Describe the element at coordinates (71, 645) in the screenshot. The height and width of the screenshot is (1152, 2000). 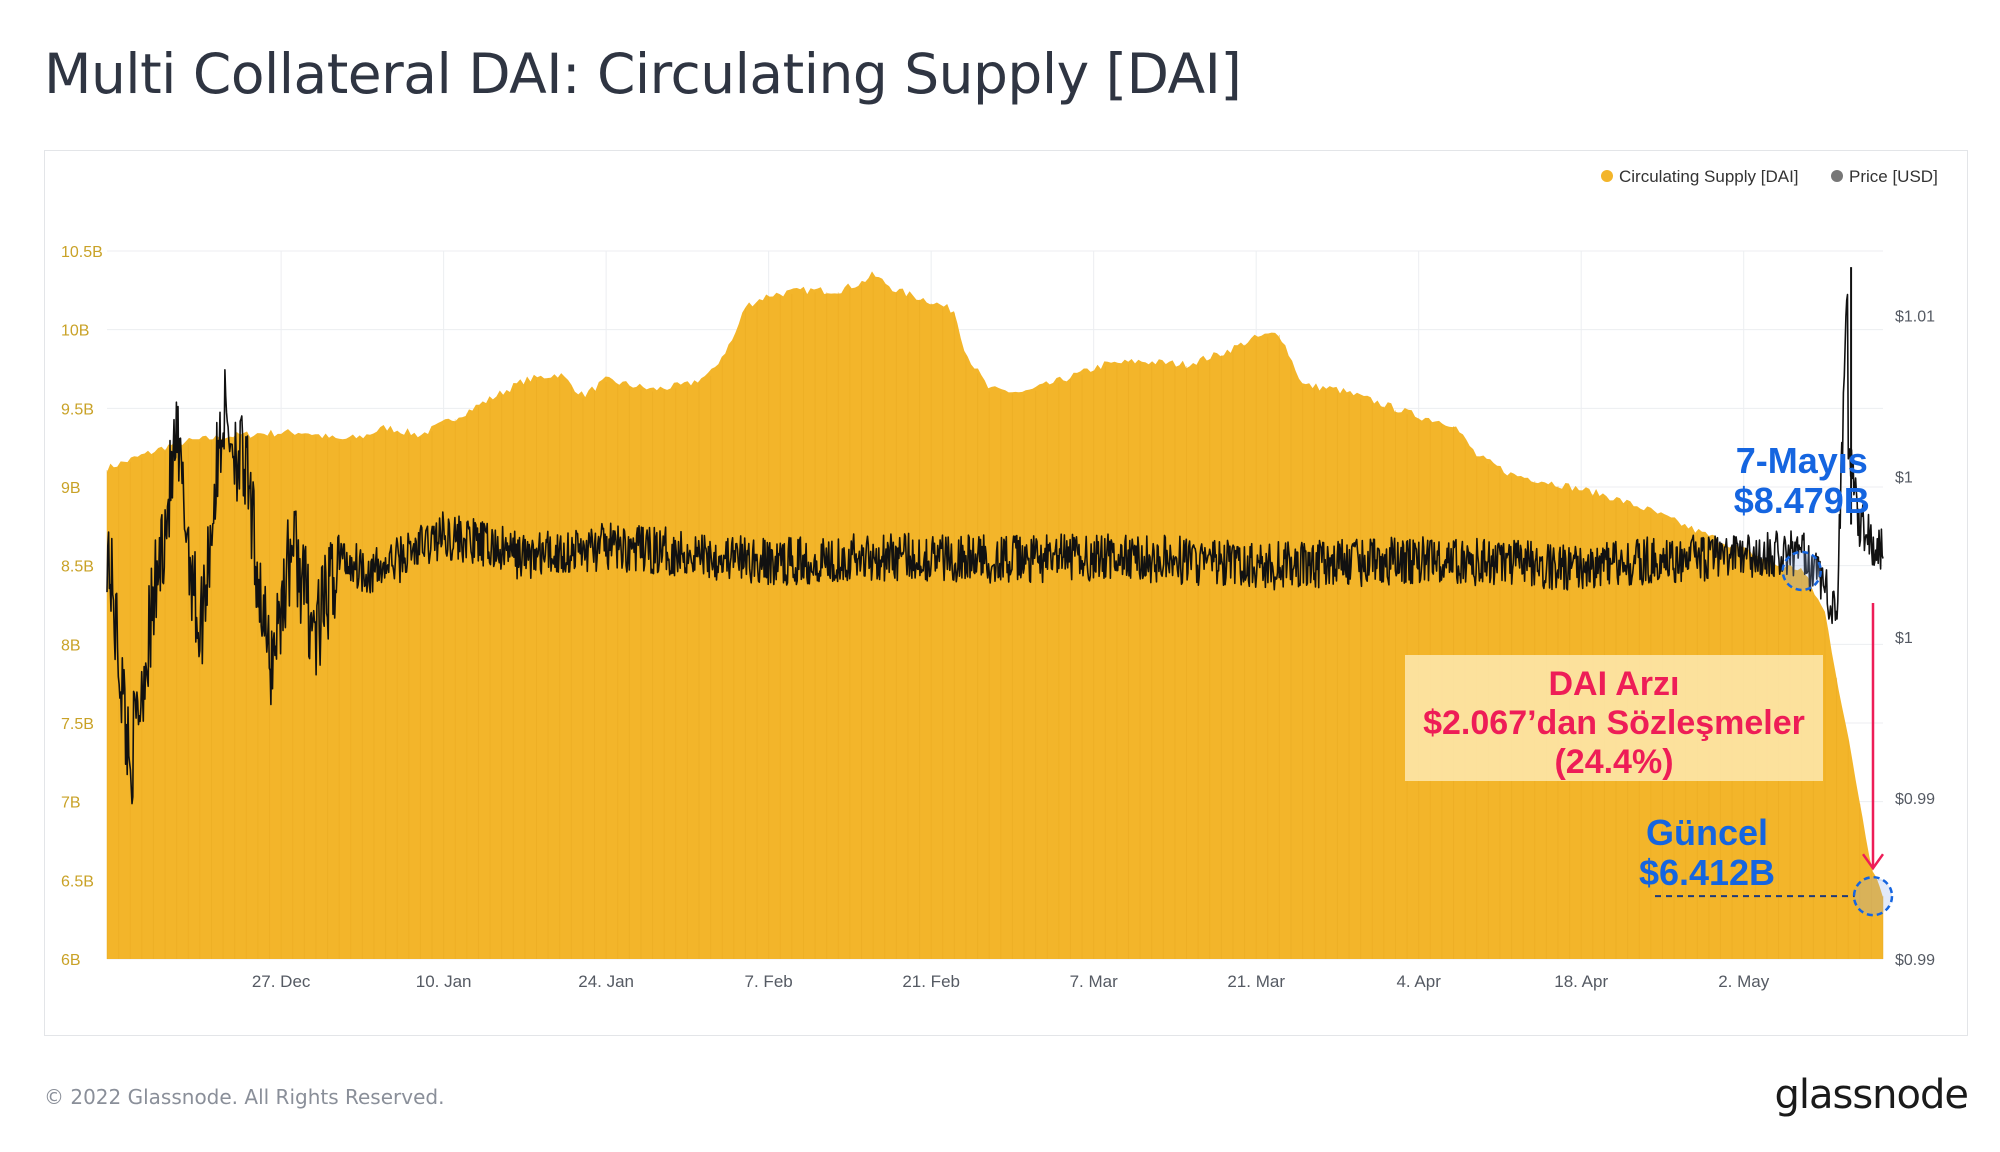
I see `y-left-tick-label: 8B` at that location.